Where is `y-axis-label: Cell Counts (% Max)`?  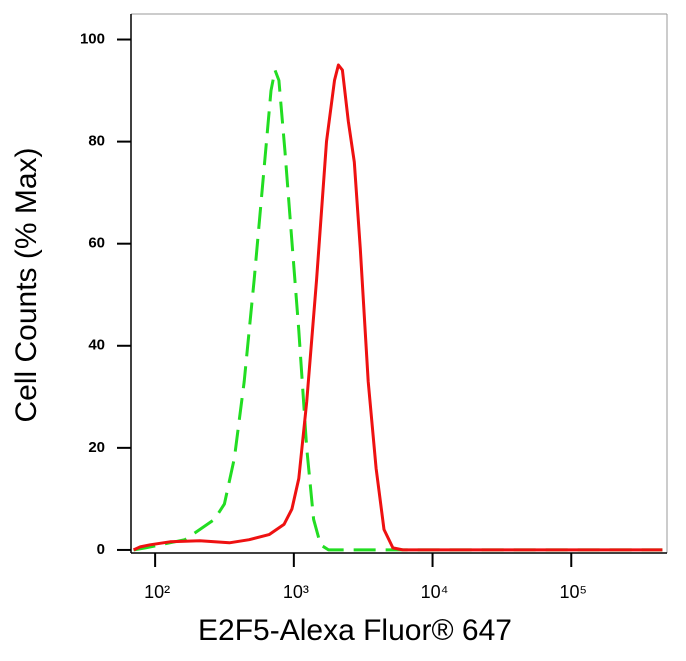
y-axis-label: Cell Counts (% Max) is located at coordinates (26, 284).